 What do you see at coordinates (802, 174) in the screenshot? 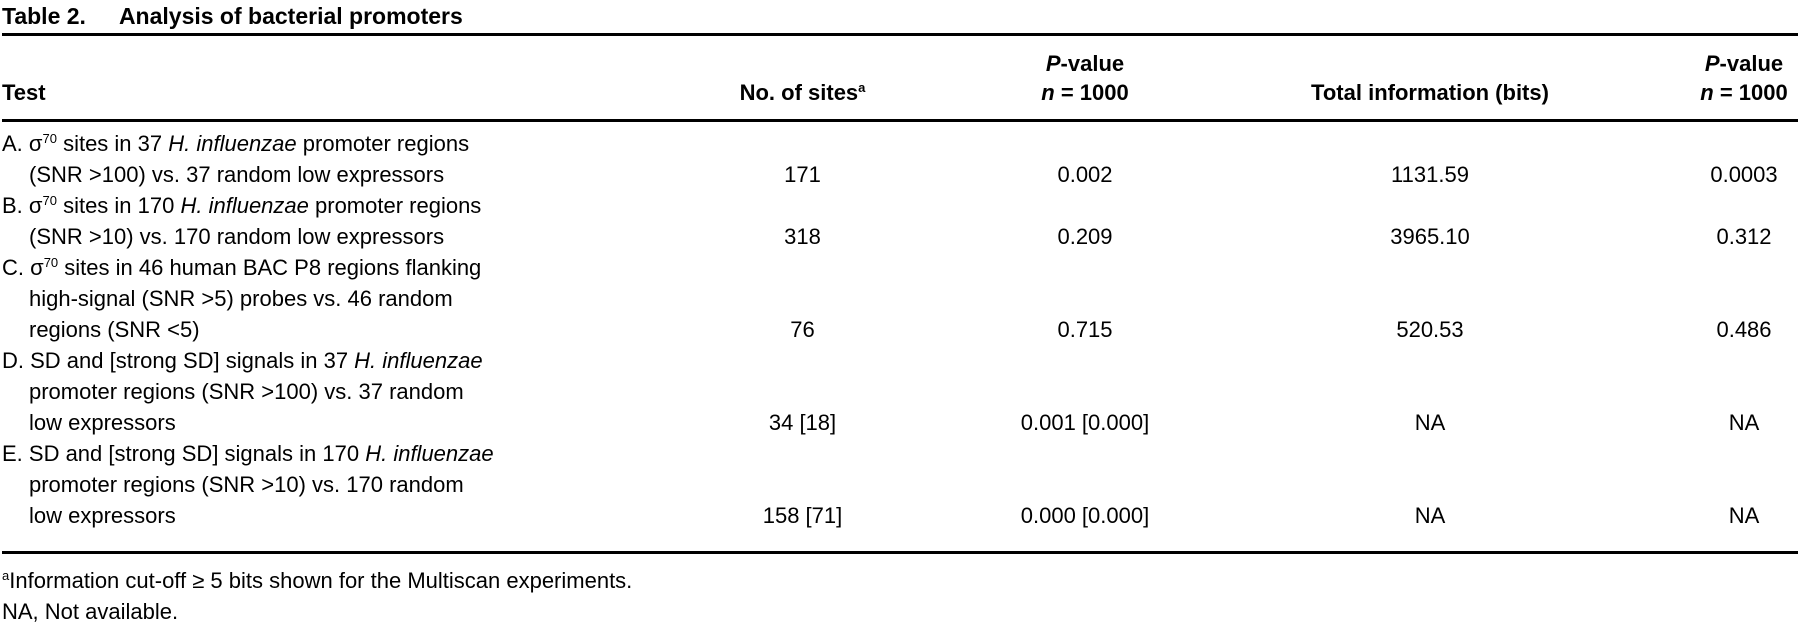
I see `no-of-sites-cell: 171` at bounding box center [802, 174].